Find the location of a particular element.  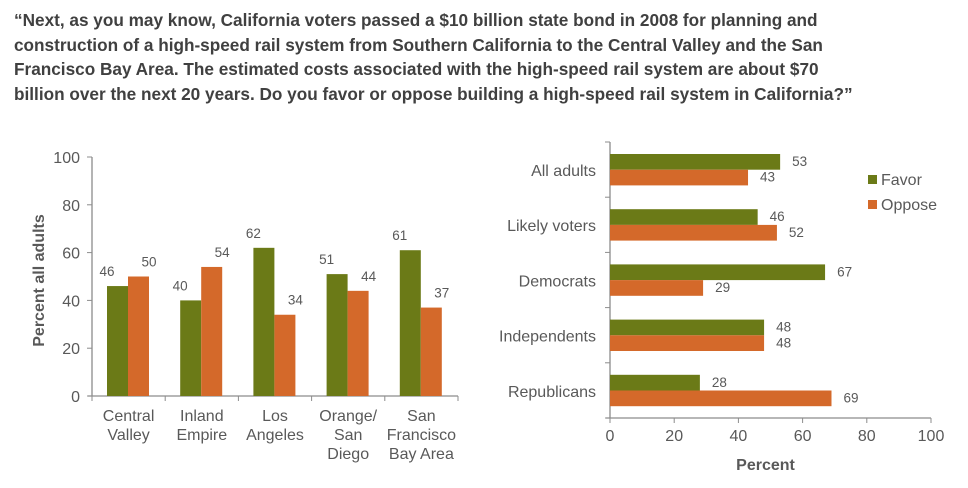

data-label-oppose: 69 is located at coordinates (850, 398).